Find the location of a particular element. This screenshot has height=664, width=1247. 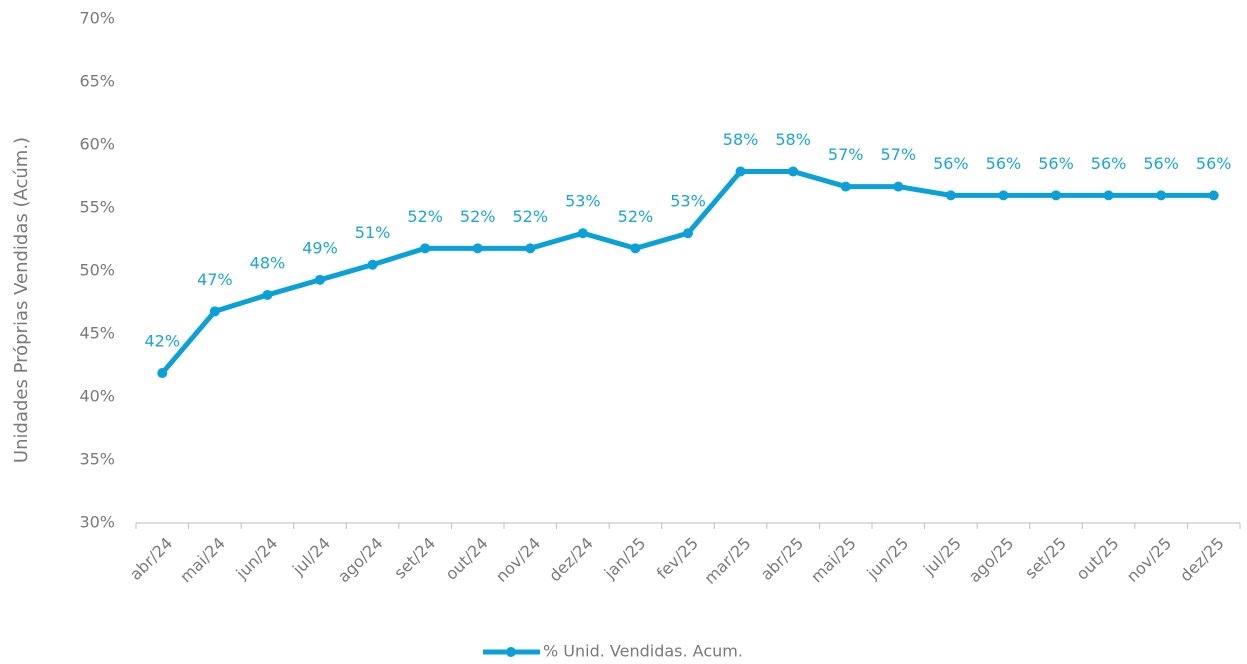

x-tick-label: set/25 is located at coordinates (1045, 558).